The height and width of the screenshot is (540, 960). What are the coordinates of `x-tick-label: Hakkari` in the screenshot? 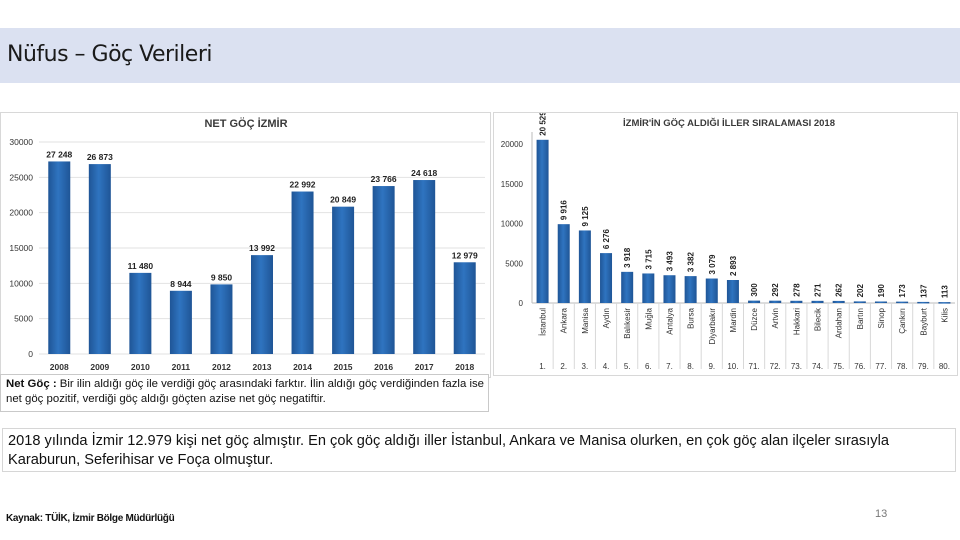 It's located at (796, 321).